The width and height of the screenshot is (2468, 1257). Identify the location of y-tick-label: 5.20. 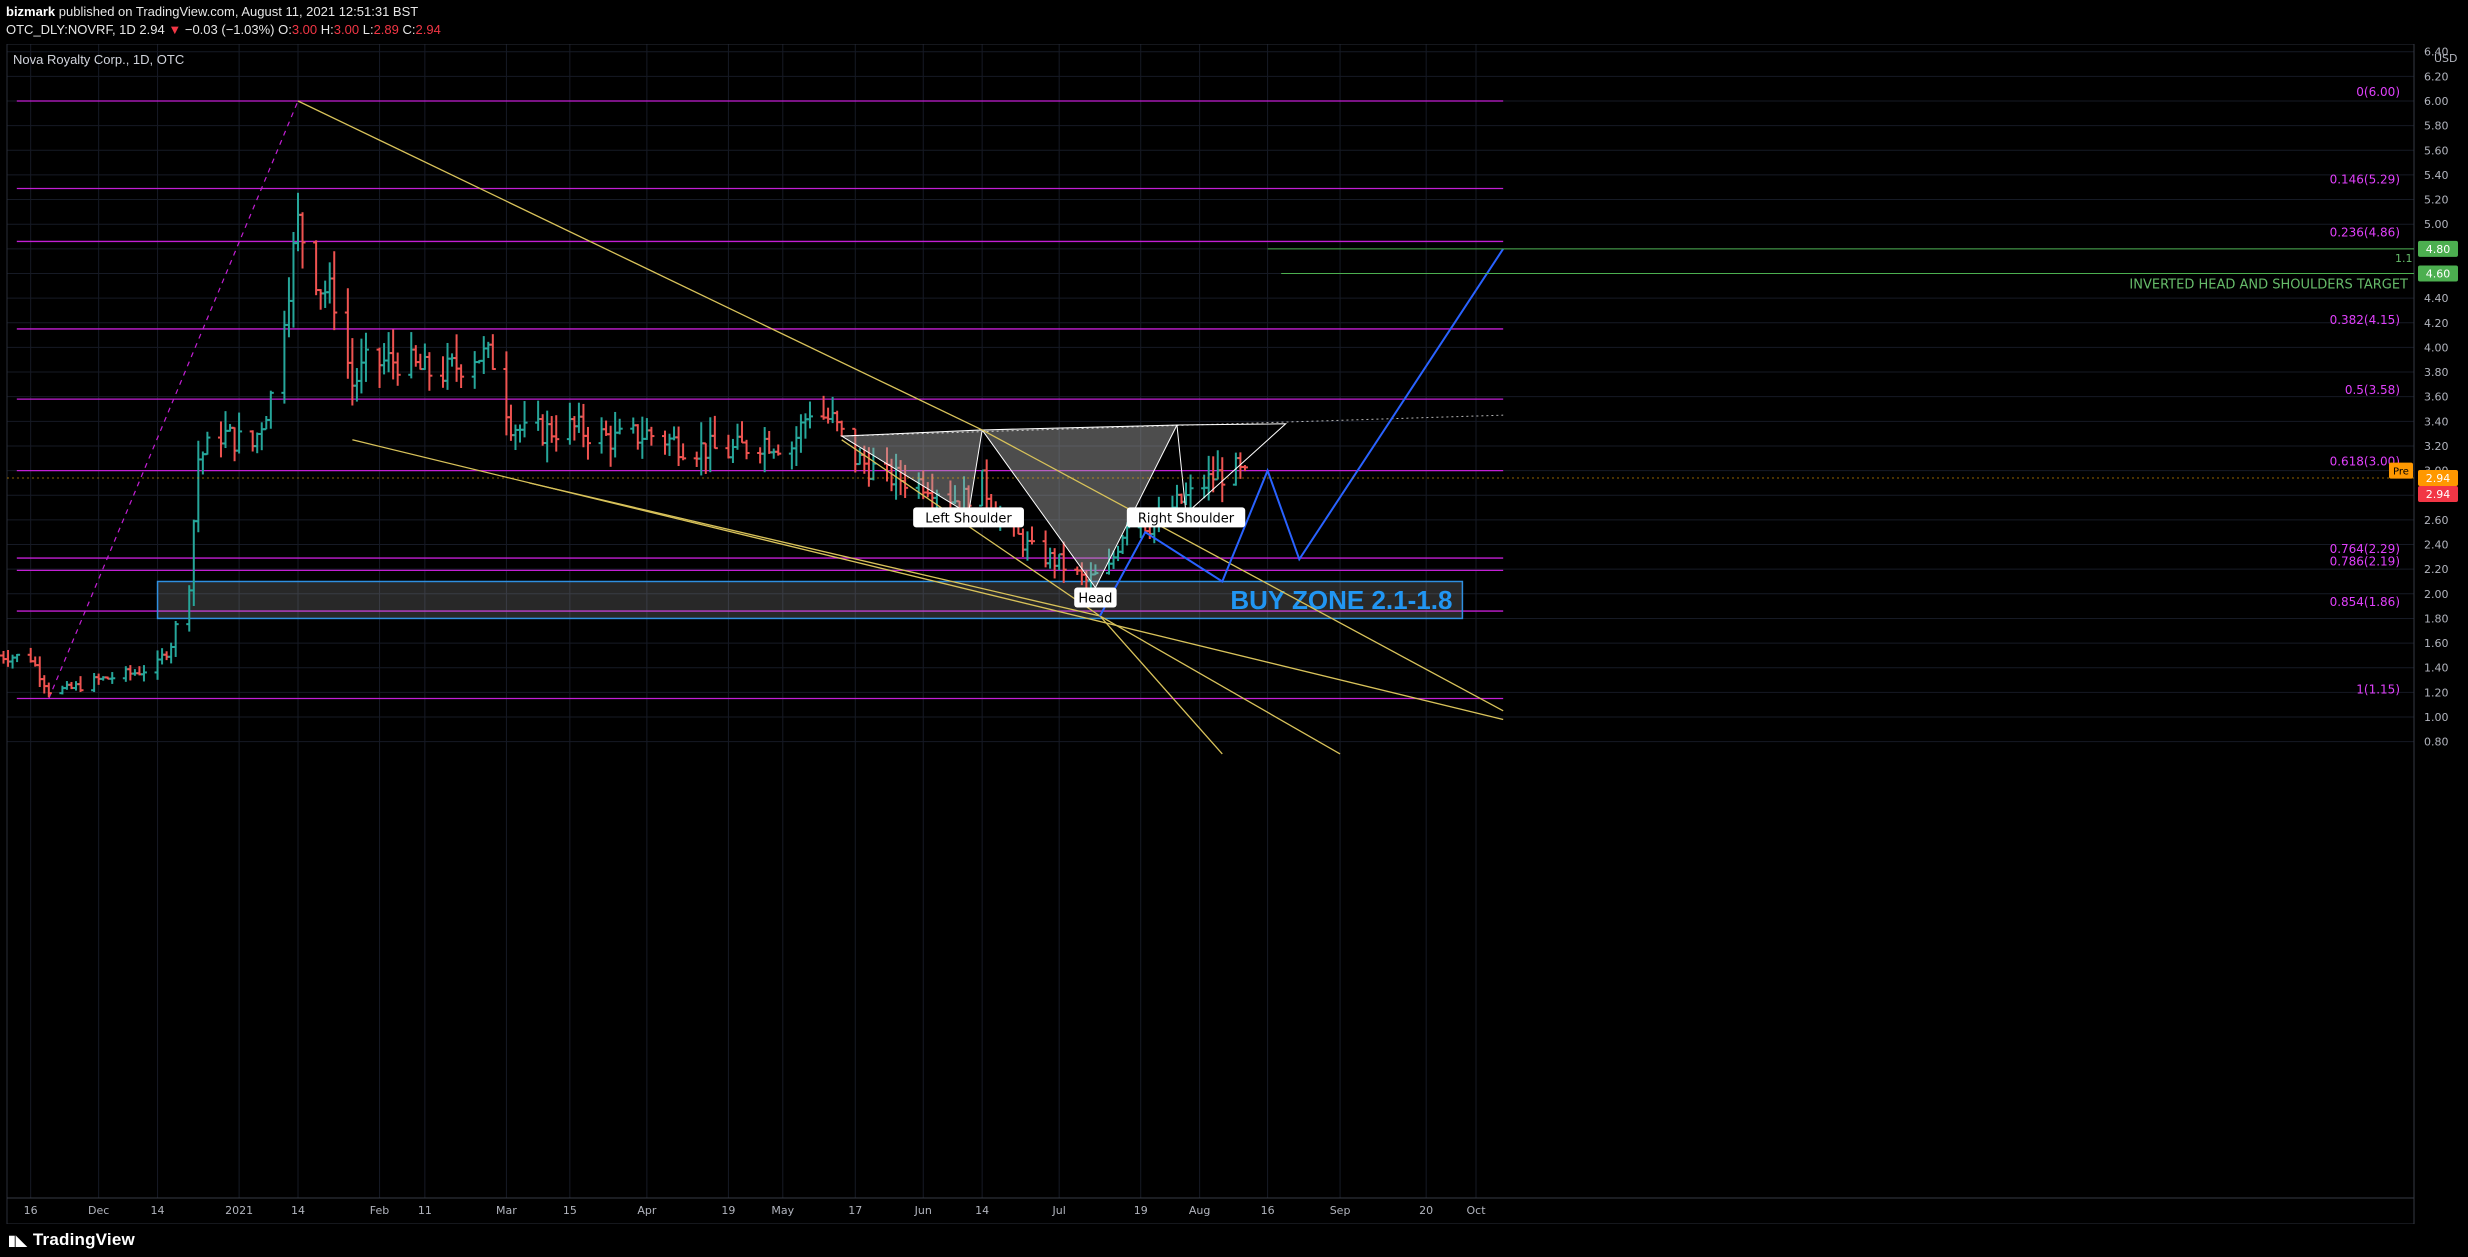
(2436, 200).